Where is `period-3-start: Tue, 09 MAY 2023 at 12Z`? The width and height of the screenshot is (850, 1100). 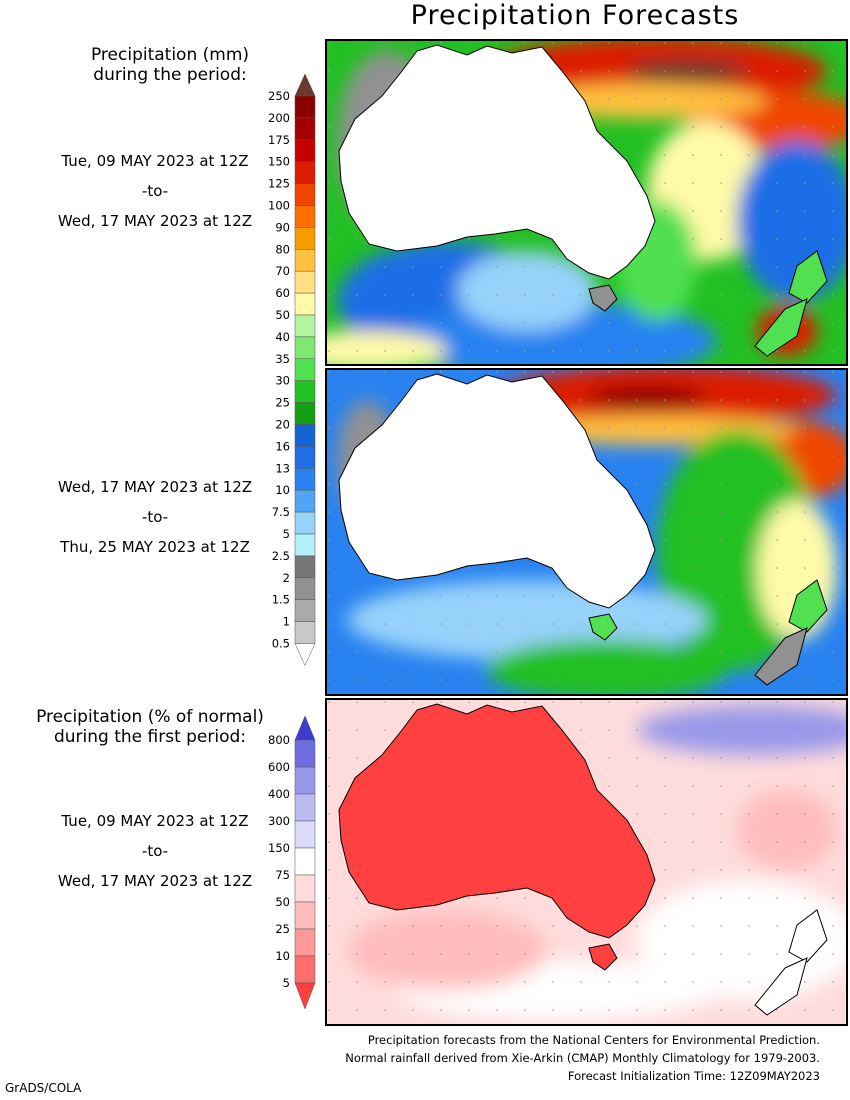
period-3-start: Tue, 09 MAY 2023 at 12Z is located at coordinates (155, 821).